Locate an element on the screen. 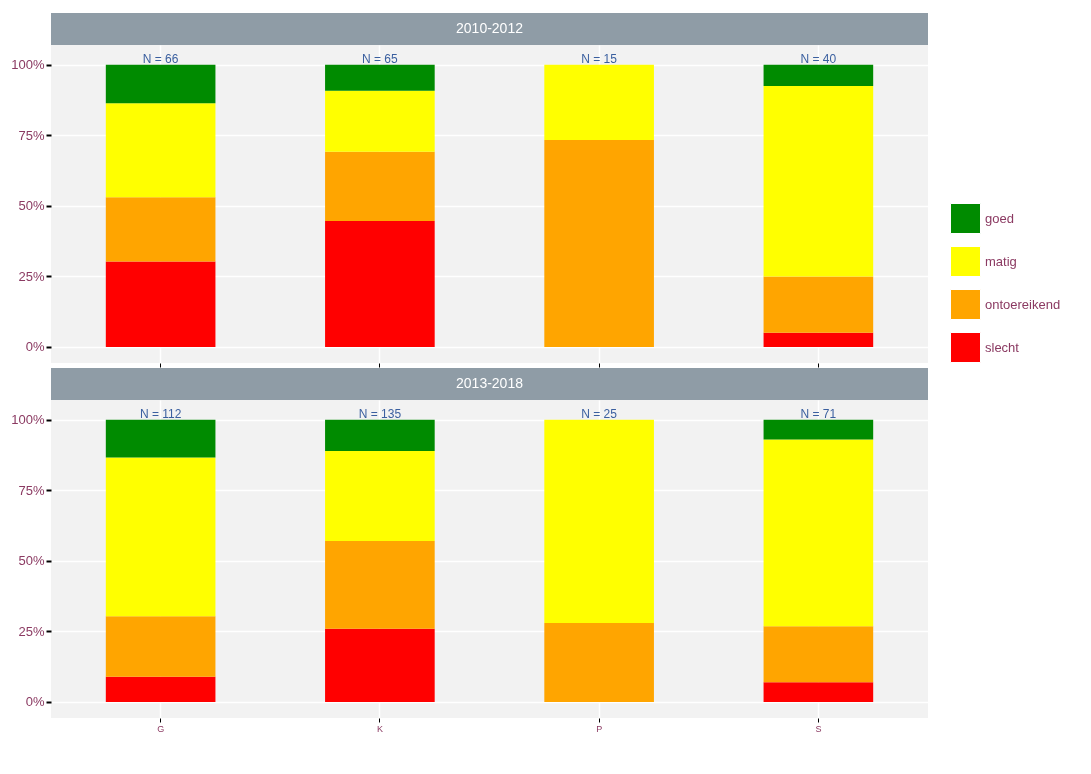  x-tick-label: K is located at coordinates (379, 728).